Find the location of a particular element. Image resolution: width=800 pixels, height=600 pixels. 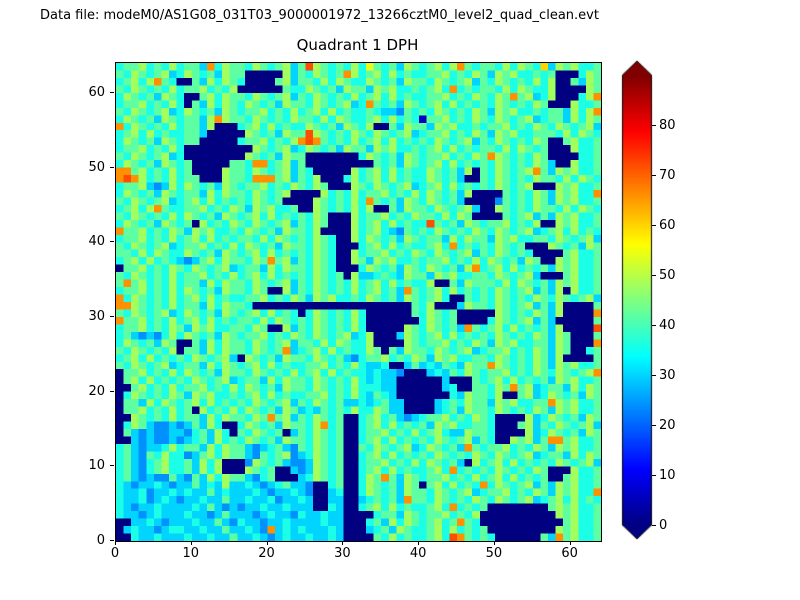

x-tick-label: 40 is located at coordinates (418, 553).